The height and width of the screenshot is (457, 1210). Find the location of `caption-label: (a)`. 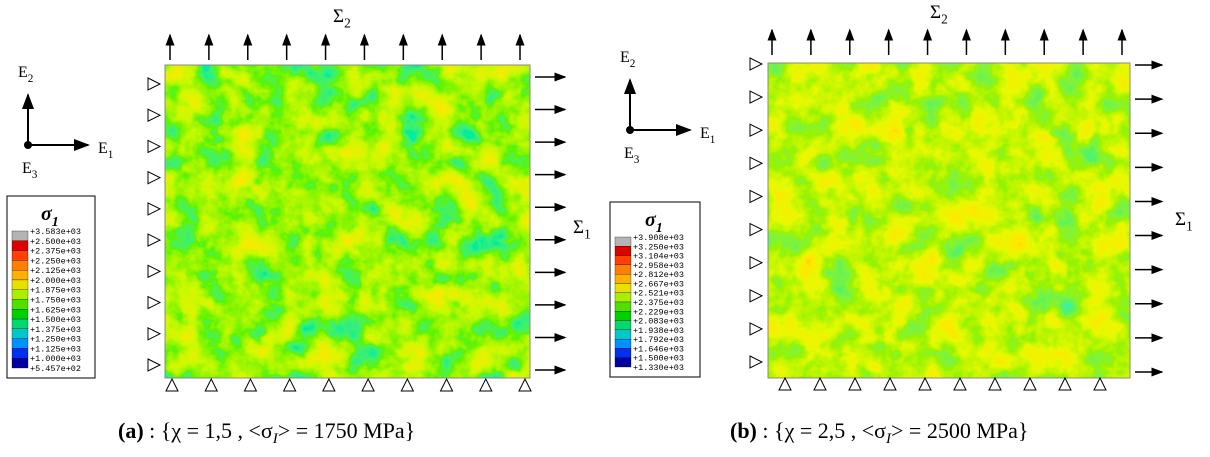

caption-label: (a) is located at coordinates (131, 430).